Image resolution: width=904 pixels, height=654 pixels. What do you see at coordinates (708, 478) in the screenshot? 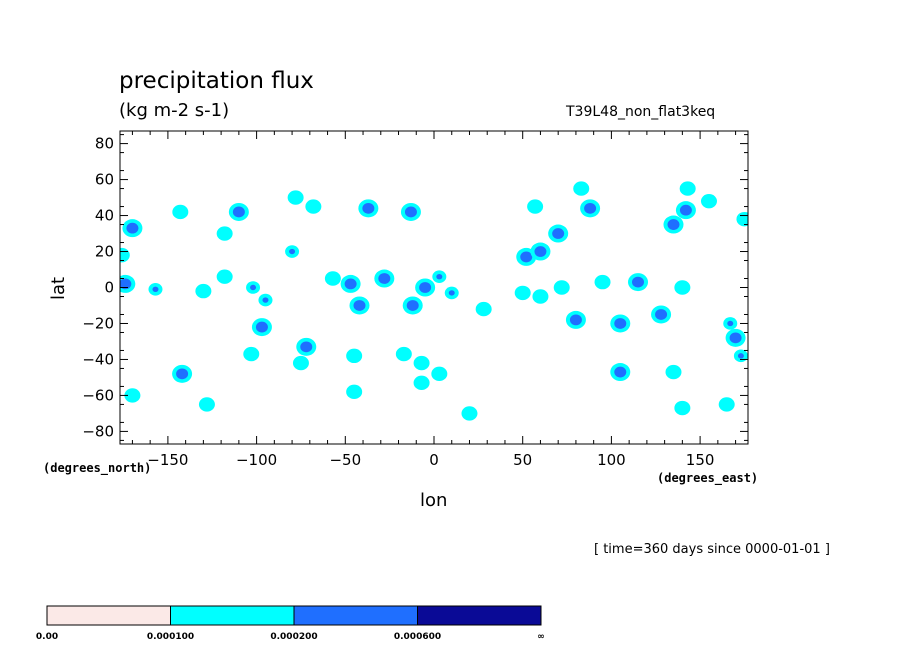
I see `x-axis-units: (degrees_east)` at bounding box center [708, 478].